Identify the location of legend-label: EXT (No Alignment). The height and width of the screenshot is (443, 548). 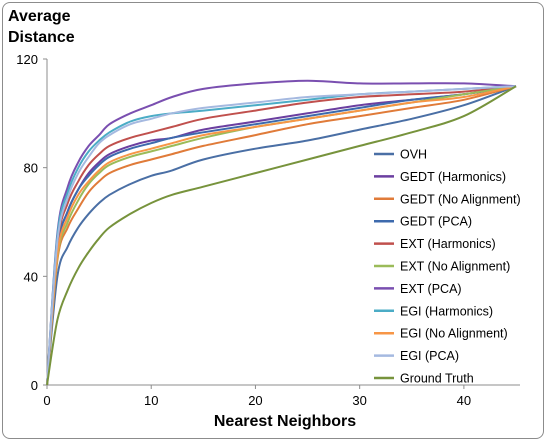
(455, 267).